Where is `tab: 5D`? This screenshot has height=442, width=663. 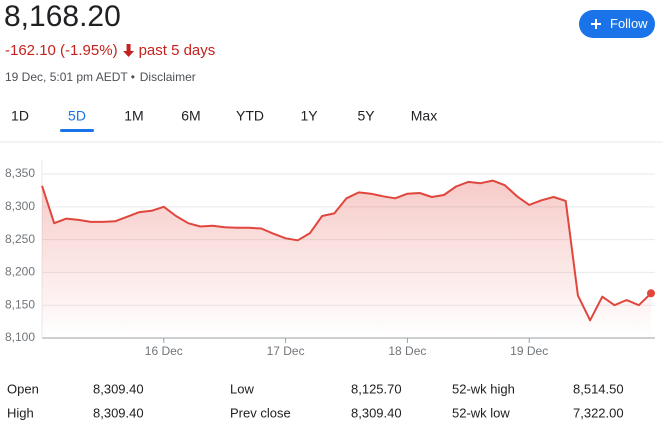 tab: 5D is located at coordinates (77, 116).